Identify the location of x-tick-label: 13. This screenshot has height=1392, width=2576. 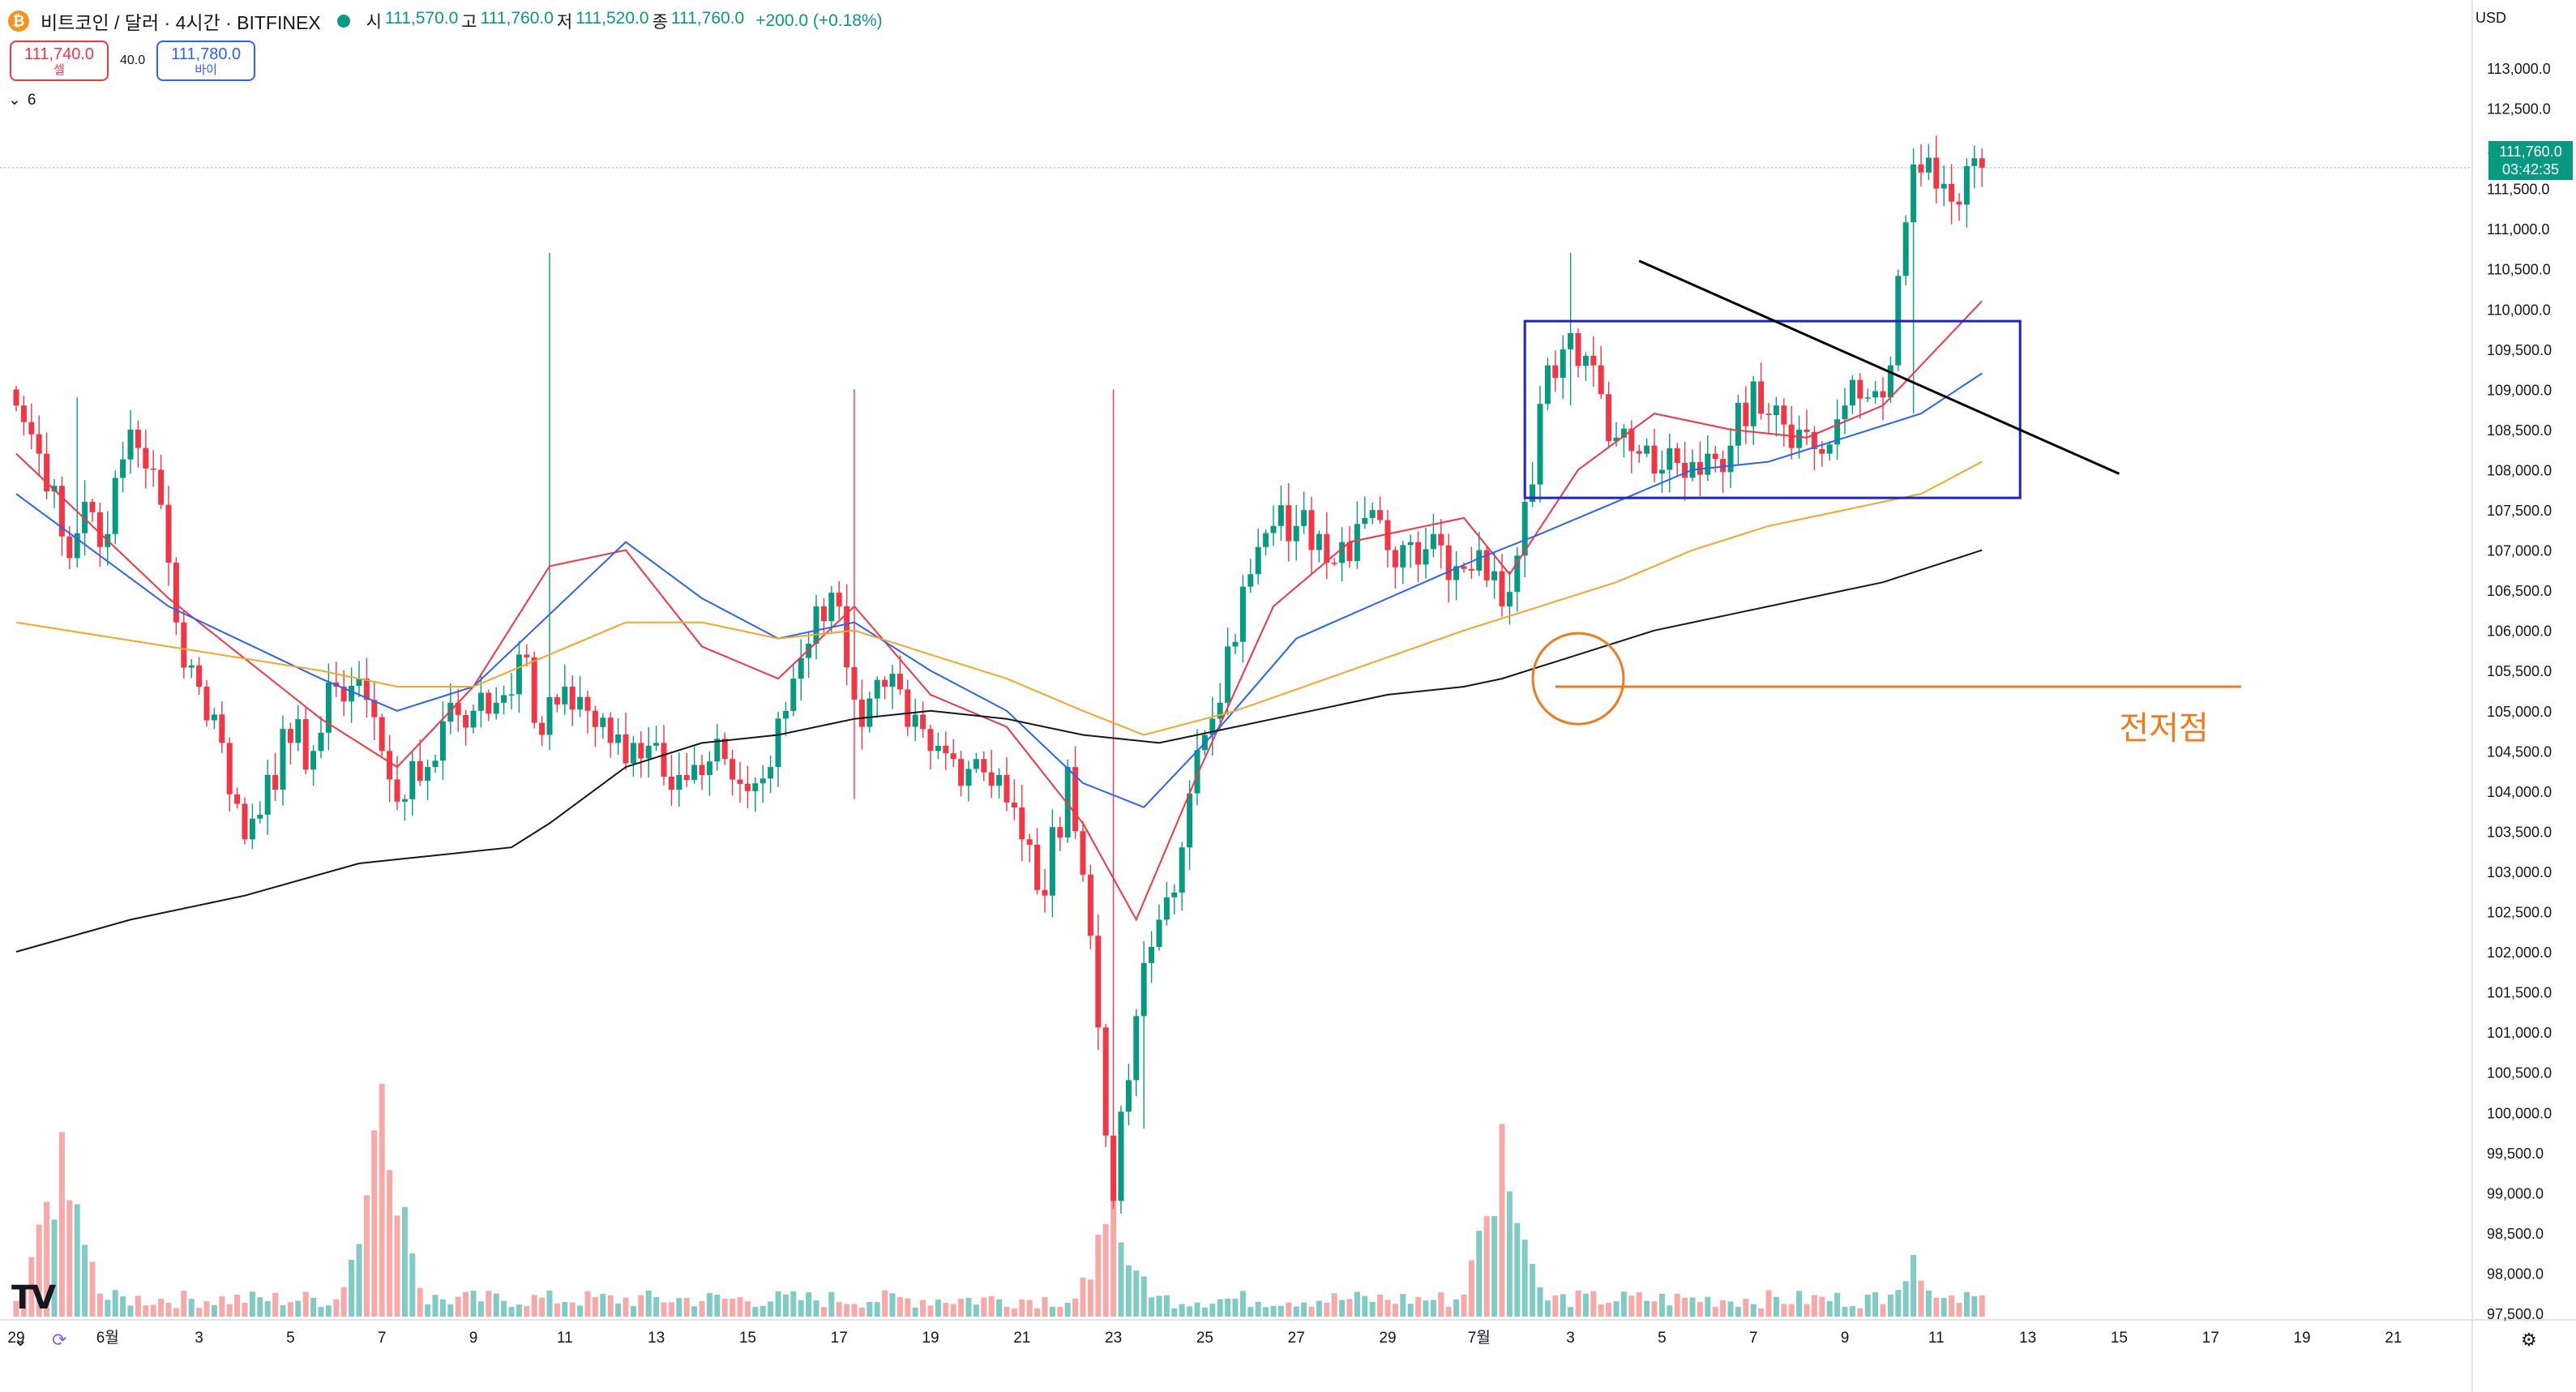
(2028, 1338).